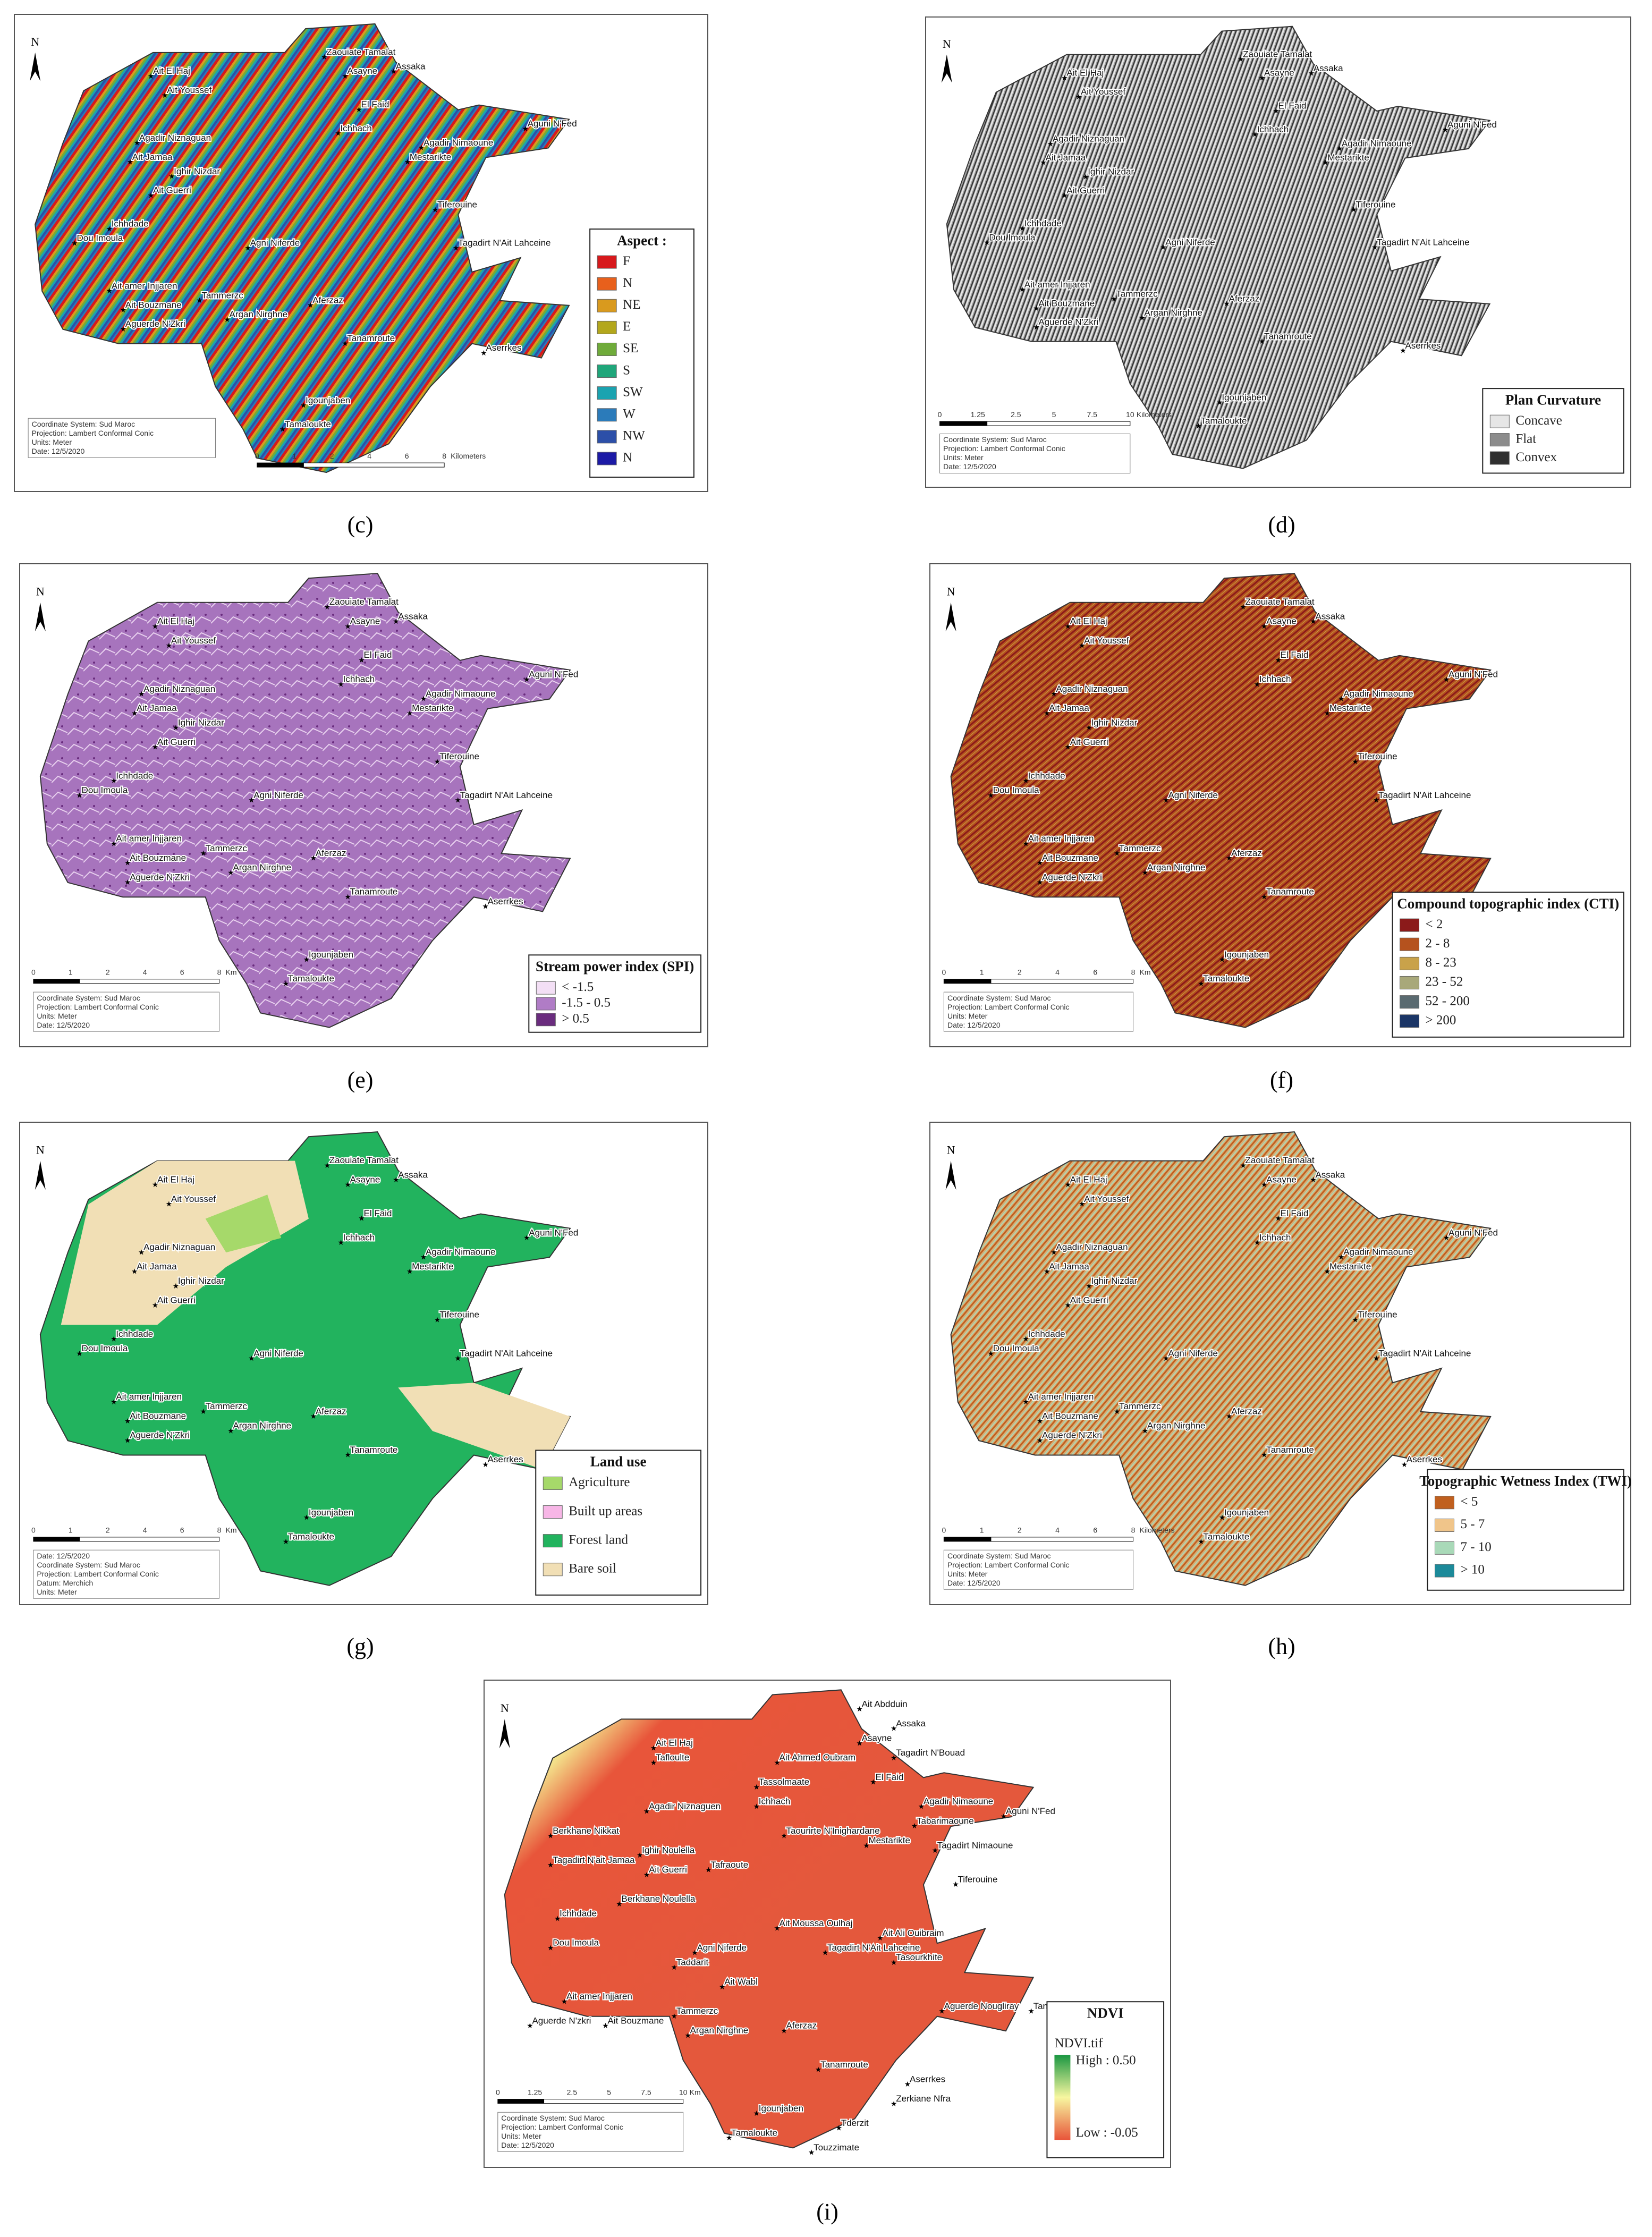 The width and height of the screenshot is (1652, 2237). Describe the element at coordinates (88, 1565) in the screenshot. I see `map-note: Coordinate System: Sud Maroc` at that location.